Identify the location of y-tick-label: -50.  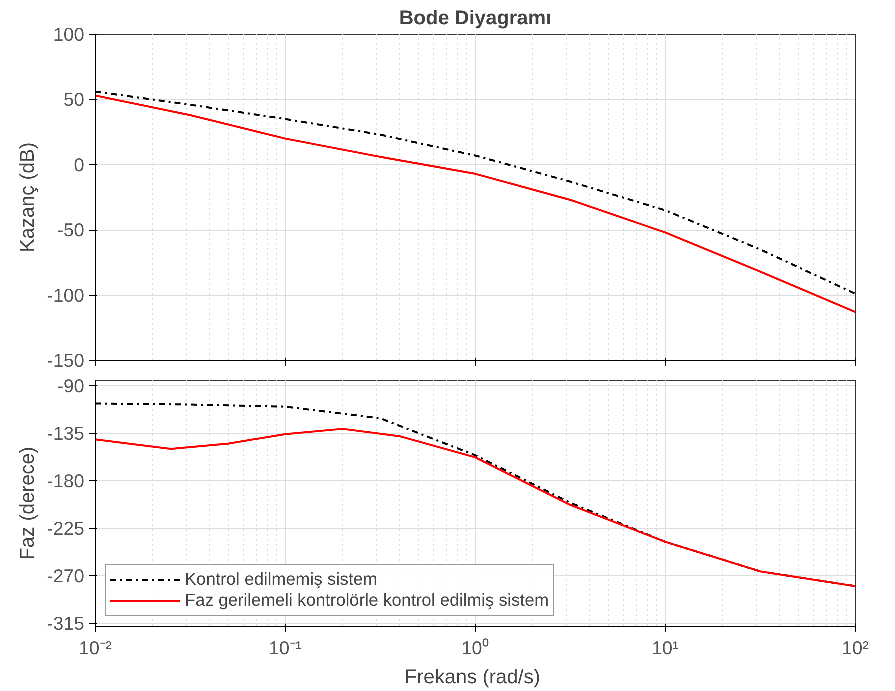
(71, 230).